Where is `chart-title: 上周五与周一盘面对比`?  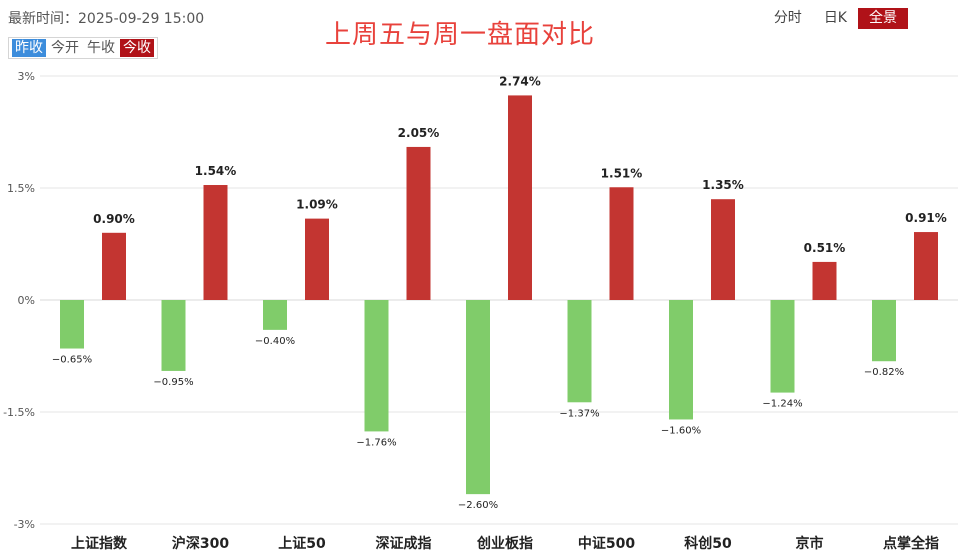
chart-title: 上周五与周一盘面对比 is located at coordinates (460, 35).